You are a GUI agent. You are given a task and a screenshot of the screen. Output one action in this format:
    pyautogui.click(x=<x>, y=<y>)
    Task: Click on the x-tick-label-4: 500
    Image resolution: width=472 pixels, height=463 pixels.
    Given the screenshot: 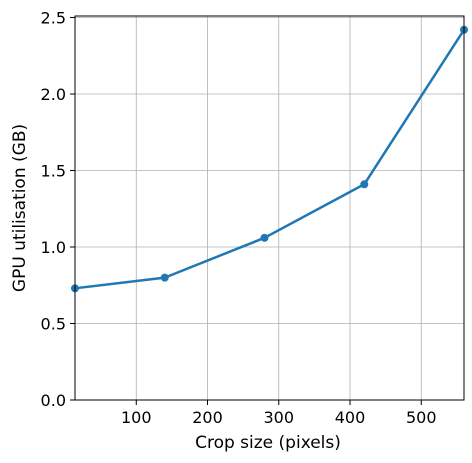 What is the action you would take?
    pyautogui.click(x=421, y=417)
    